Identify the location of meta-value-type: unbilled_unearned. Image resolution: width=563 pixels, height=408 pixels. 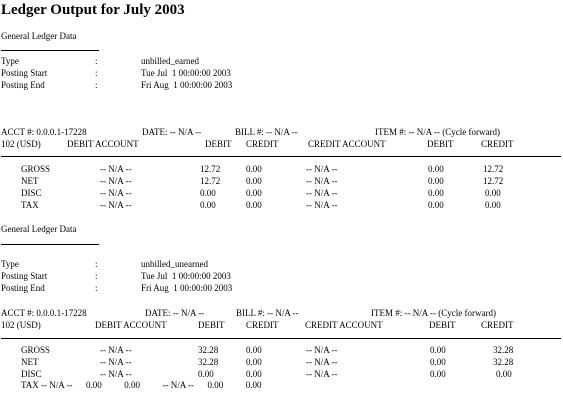
(174, 264).